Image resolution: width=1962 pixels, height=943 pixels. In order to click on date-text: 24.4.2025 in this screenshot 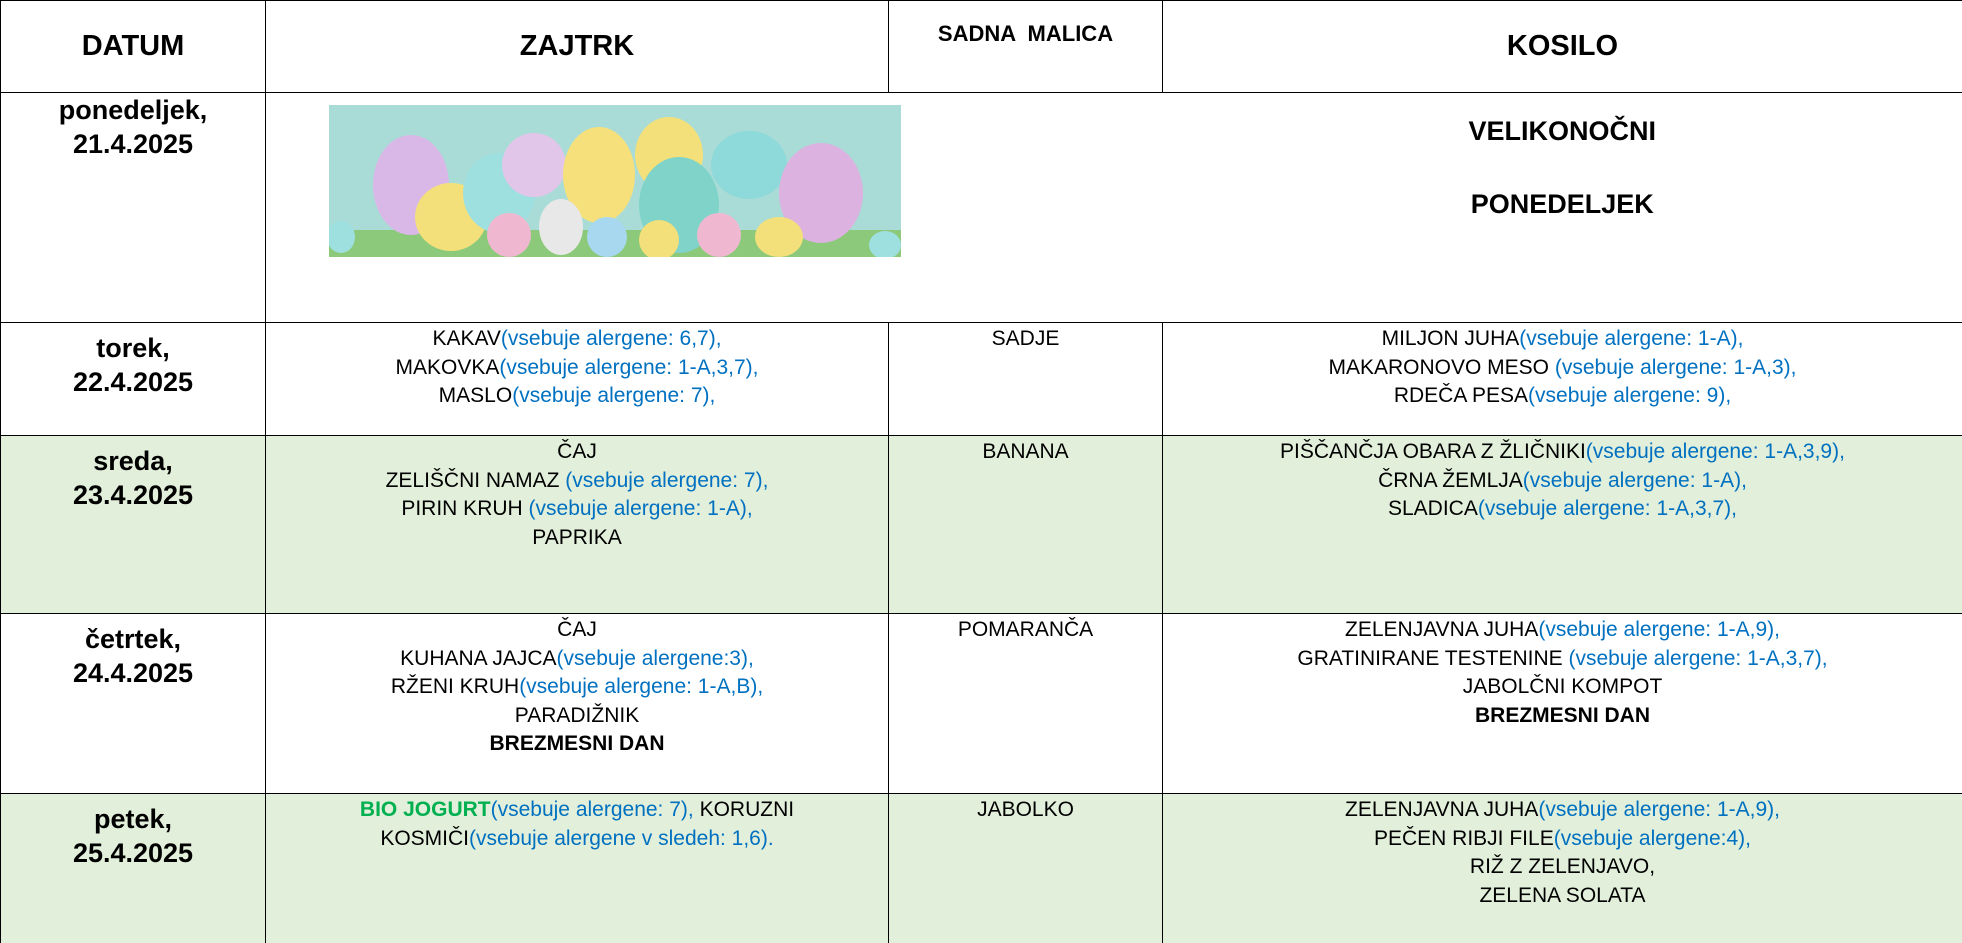, I will do `click(133, 673)`.